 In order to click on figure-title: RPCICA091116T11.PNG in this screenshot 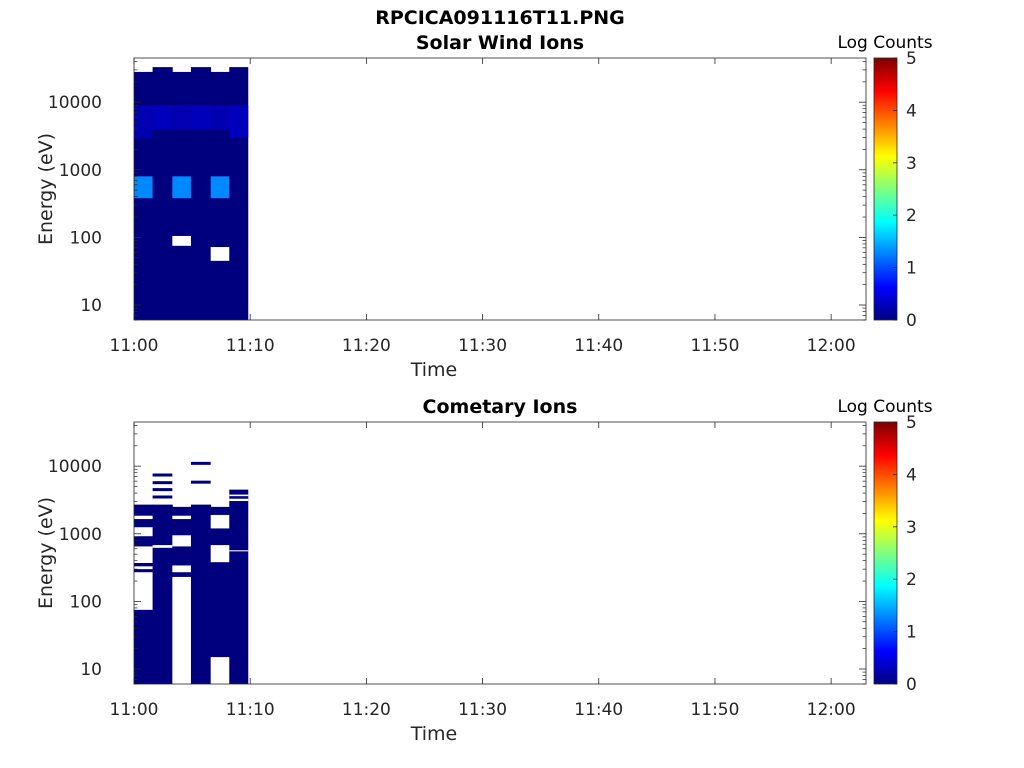, I will do `click(500, 18)`.